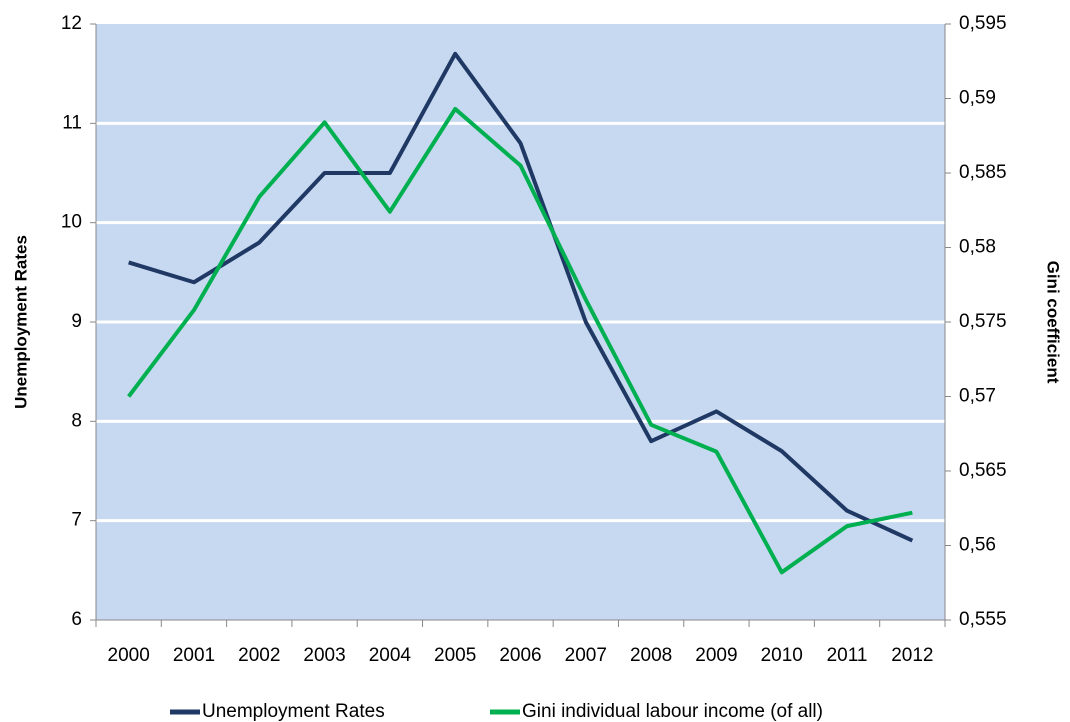 The height and width of the screenshot is (722, 1070). What do you see at coordinates (1053, 322) in the screenshot?
I see `y2-axis-title: Gini coefficient` at bounding box center [1053, 322].